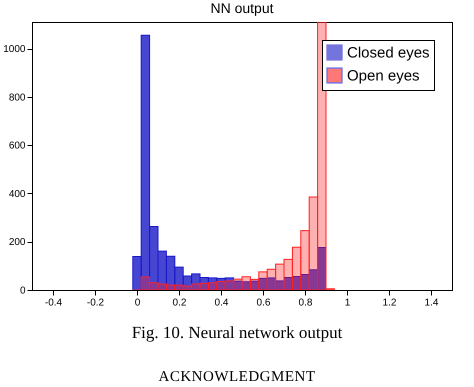 The height and width of the screenshot is (387, 474). I want to click on y-tick-label: 400, so click(17, 194).